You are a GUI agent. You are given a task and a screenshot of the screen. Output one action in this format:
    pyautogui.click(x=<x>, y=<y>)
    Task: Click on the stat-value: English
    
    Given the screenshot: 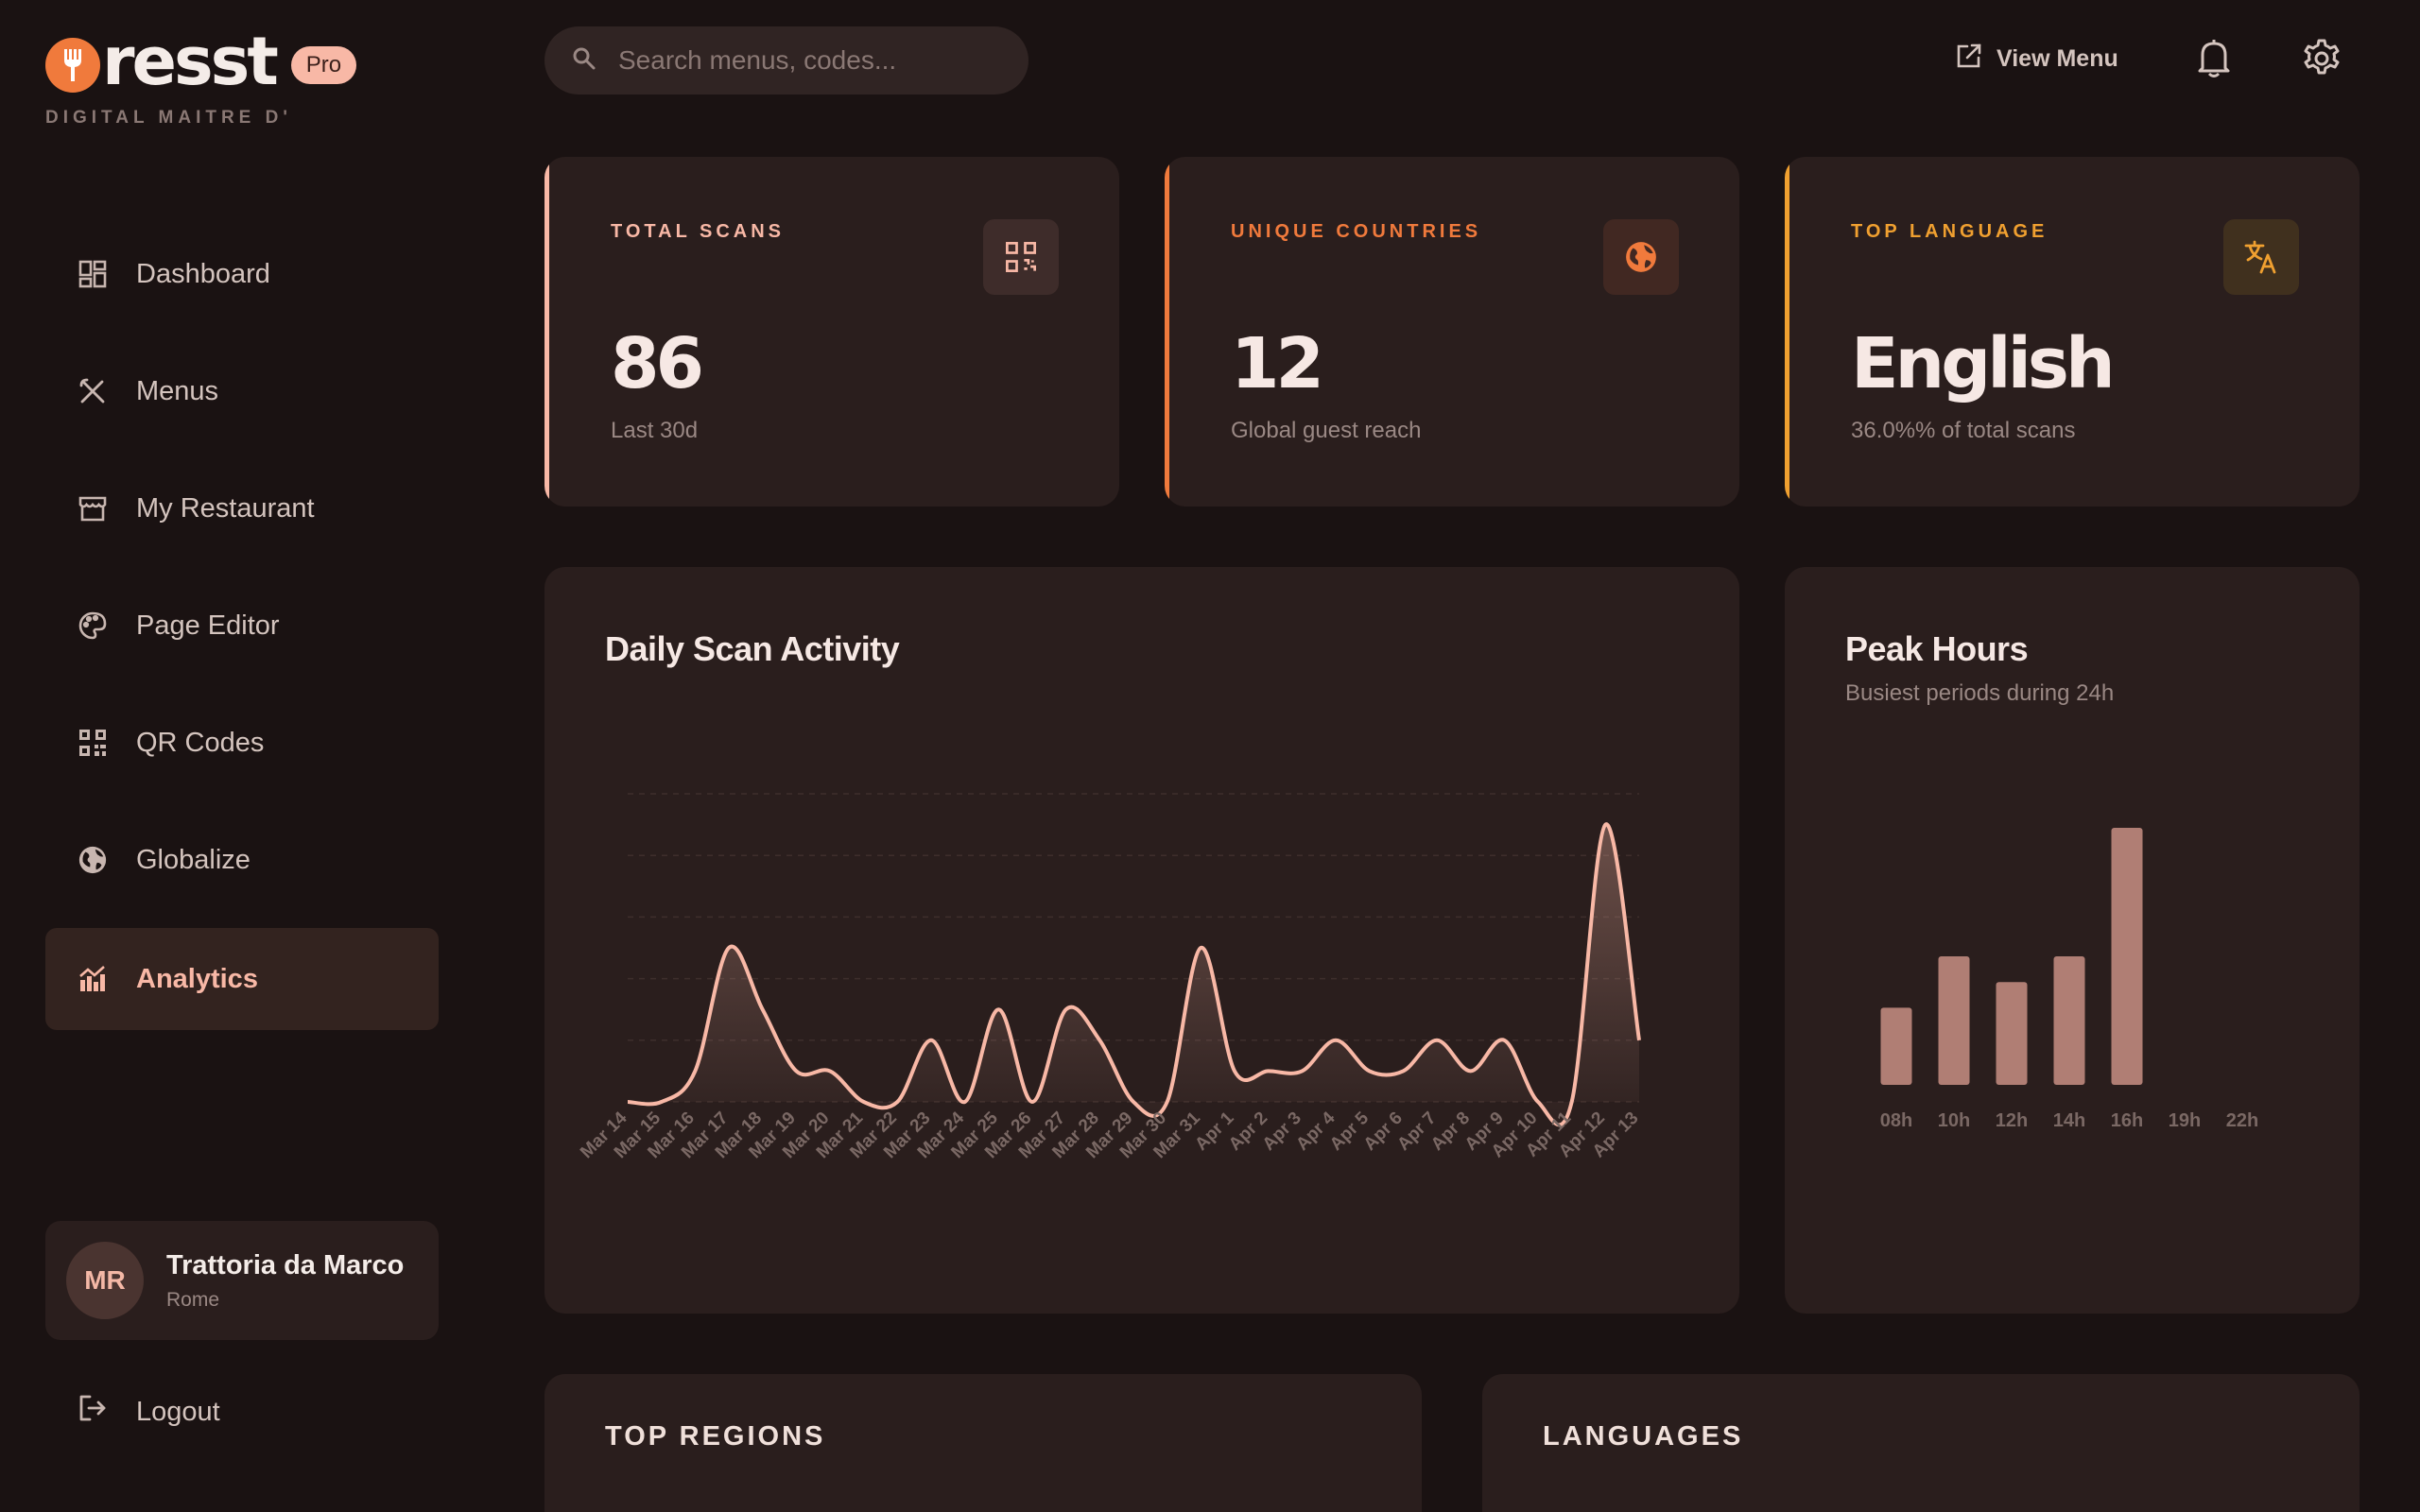 What is the action you would take?
    pyautogui.click(x=1984, y=363)
    